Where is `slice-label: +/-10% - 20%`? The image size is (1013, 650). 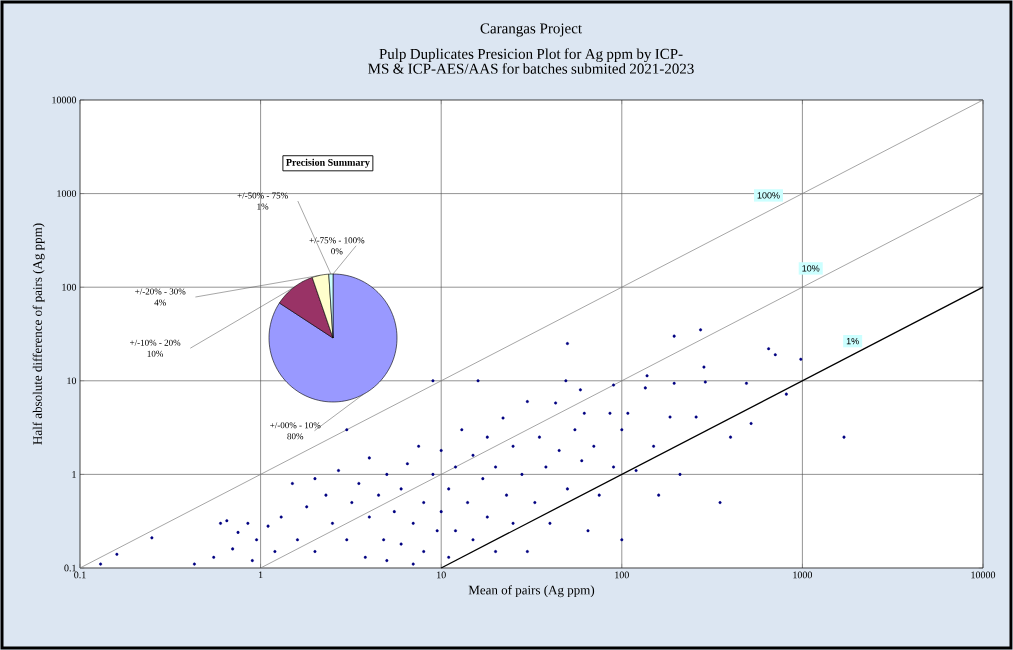
slice-label: +/-10% - 20% is located at coordinates (155, 342).